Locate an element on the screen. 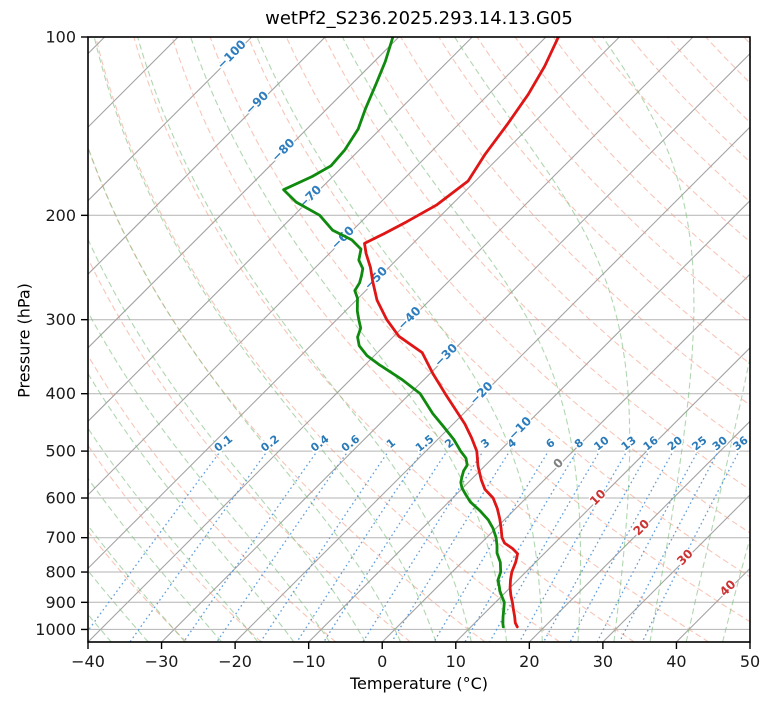  isotherm-label: −90 is located at coordinates (256, 102).